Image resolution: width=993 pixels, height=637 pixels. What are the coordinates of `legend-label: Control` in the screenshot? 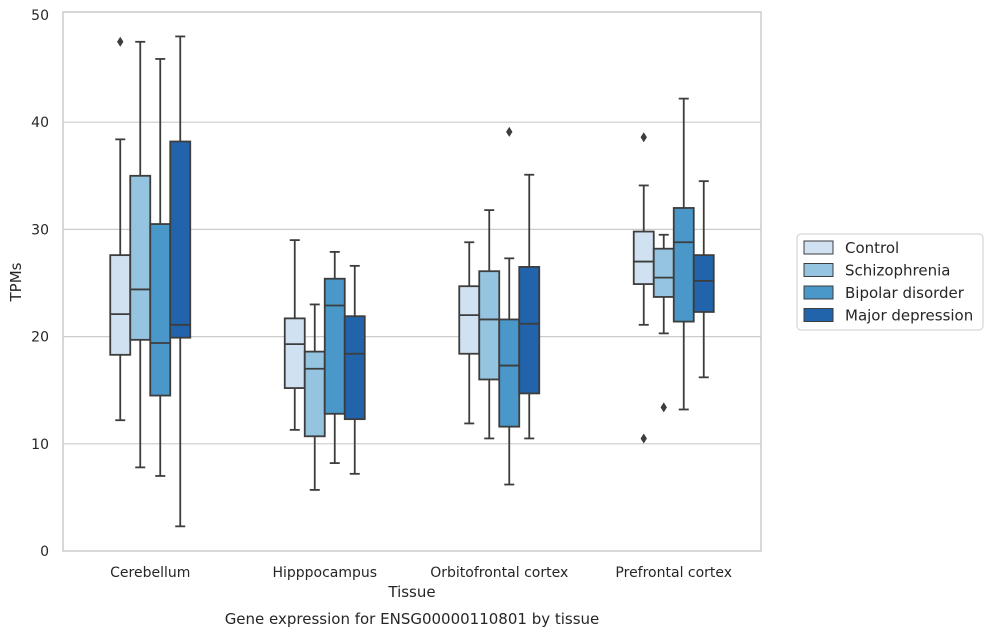 It's located at (872, 248).